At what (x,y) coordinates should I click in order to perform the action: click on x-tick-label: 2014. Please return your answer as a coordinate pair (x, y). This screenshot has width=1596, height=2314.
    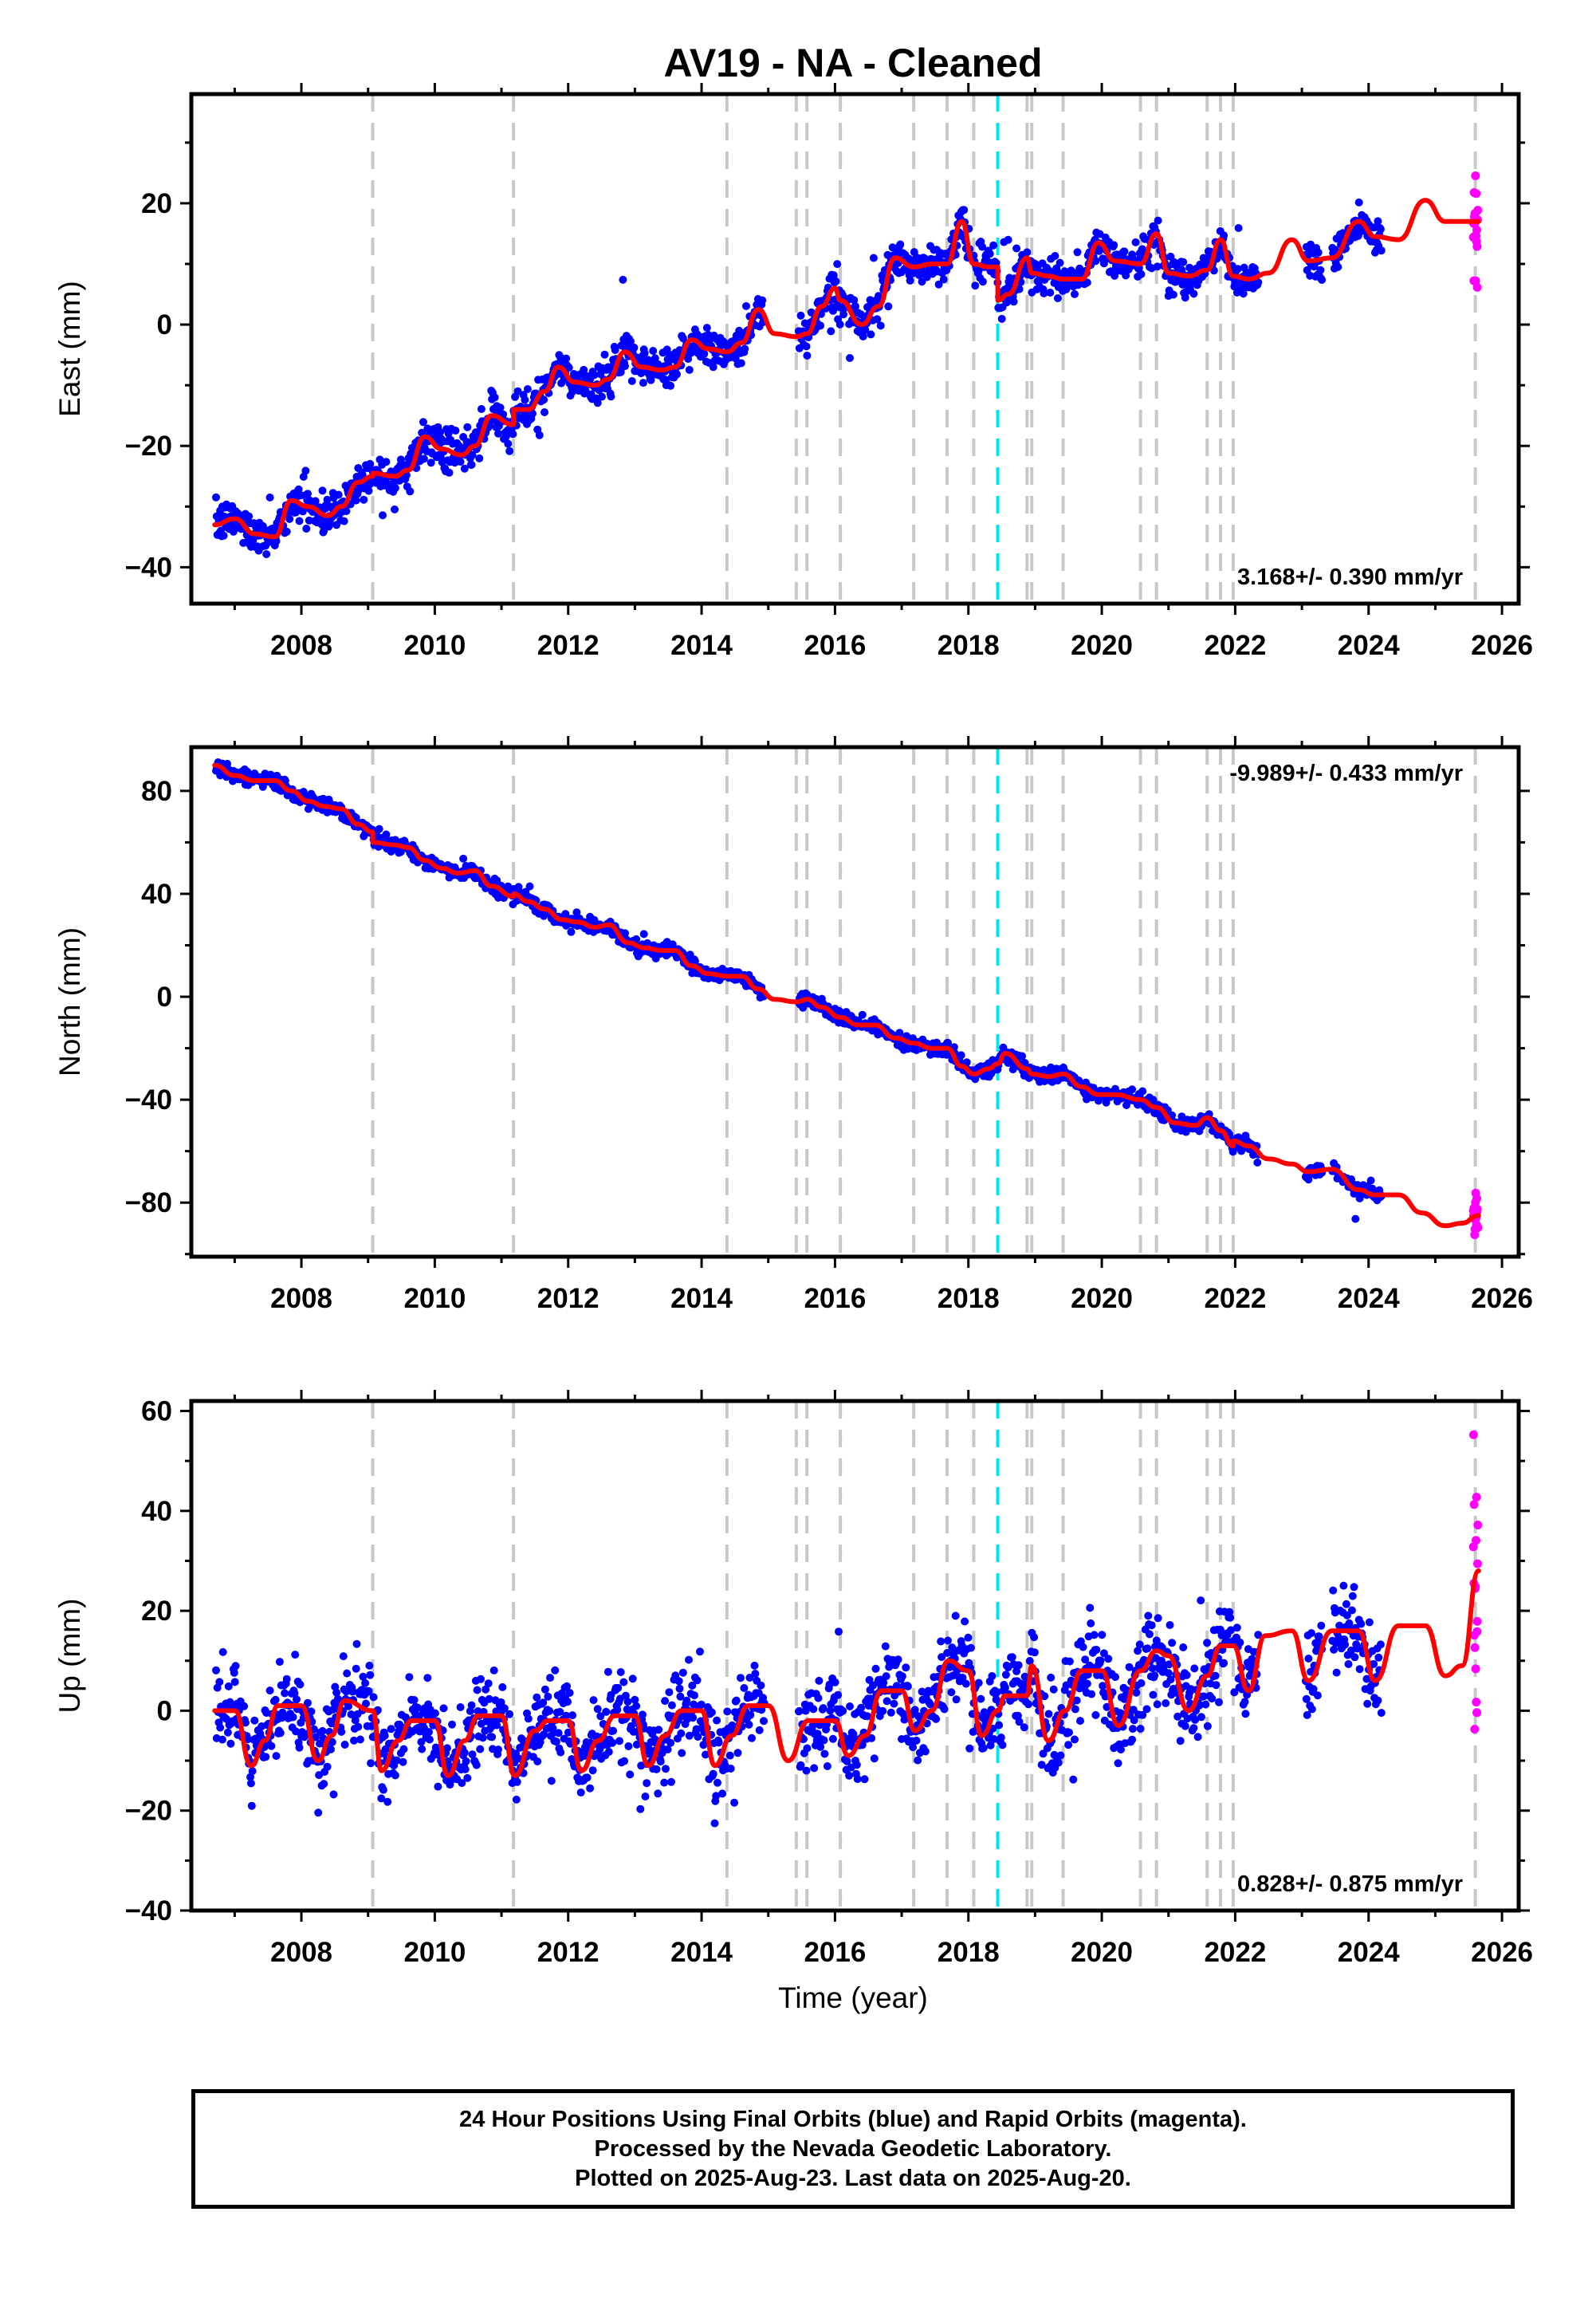
    Looking at the image, I should click on (701, 645).